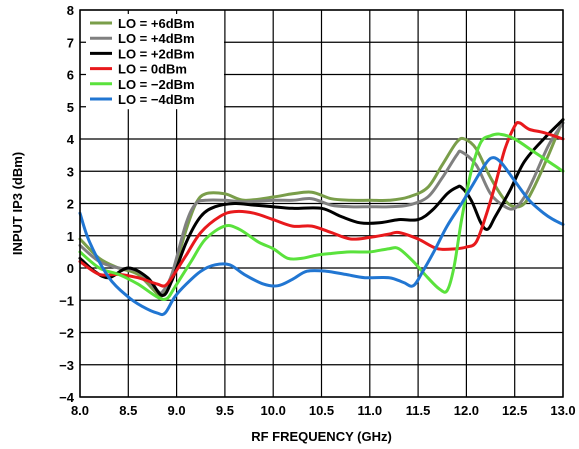 Image resolution: width=579 pixels, height=449 pixels. What do you see at coordinates (225, 410) in the screenshot?
I see `x-tick-label: 9.5` at bounding box center [225, 410].